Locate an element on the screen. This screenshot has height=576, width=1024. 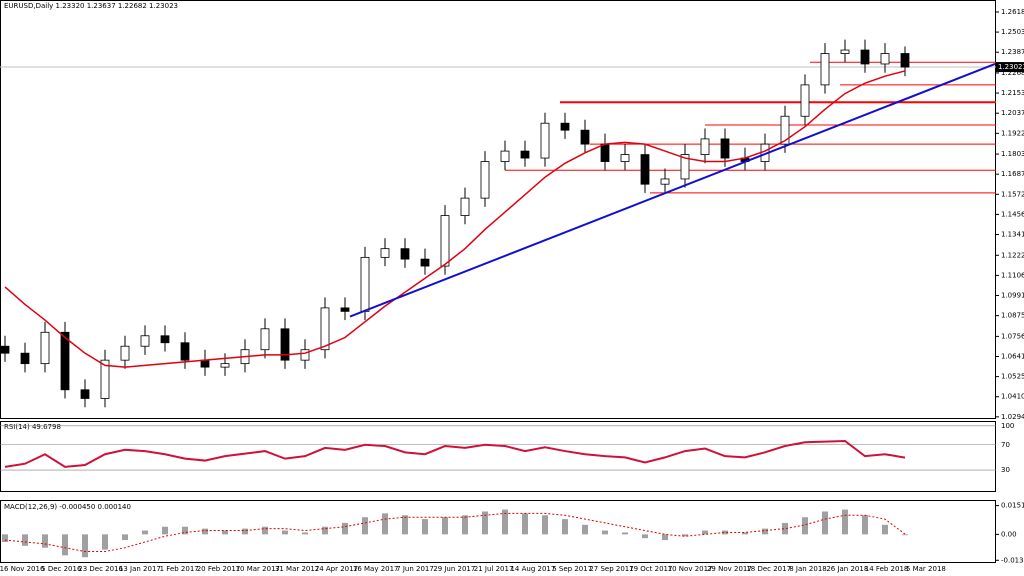
x-tick-label: 16 May 2017 is located at coordinates (376, 569).